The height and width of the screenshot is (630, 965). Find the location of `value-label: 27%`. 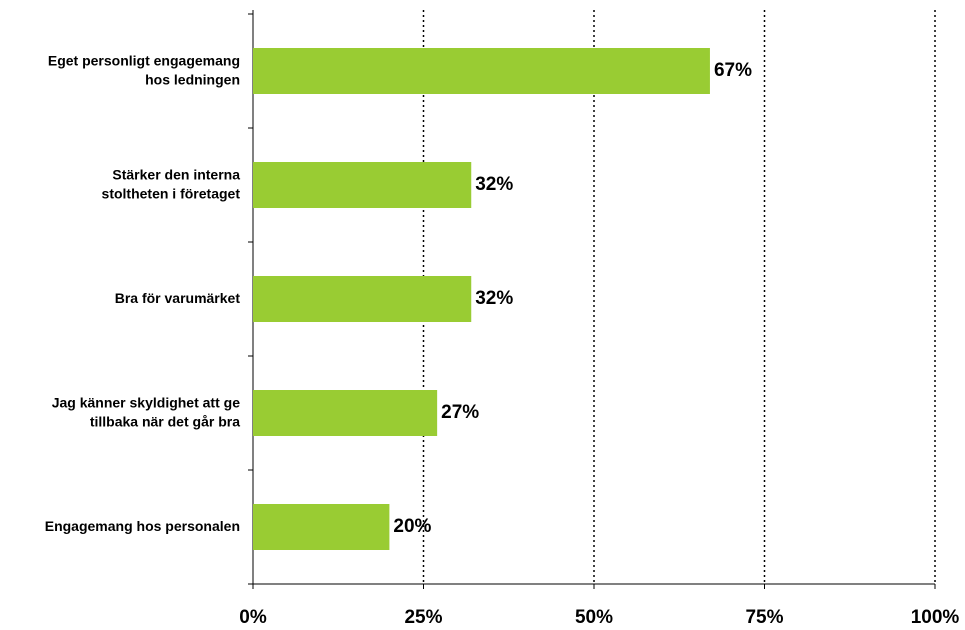

value-label: 27% is located at coordinates (460, 412).